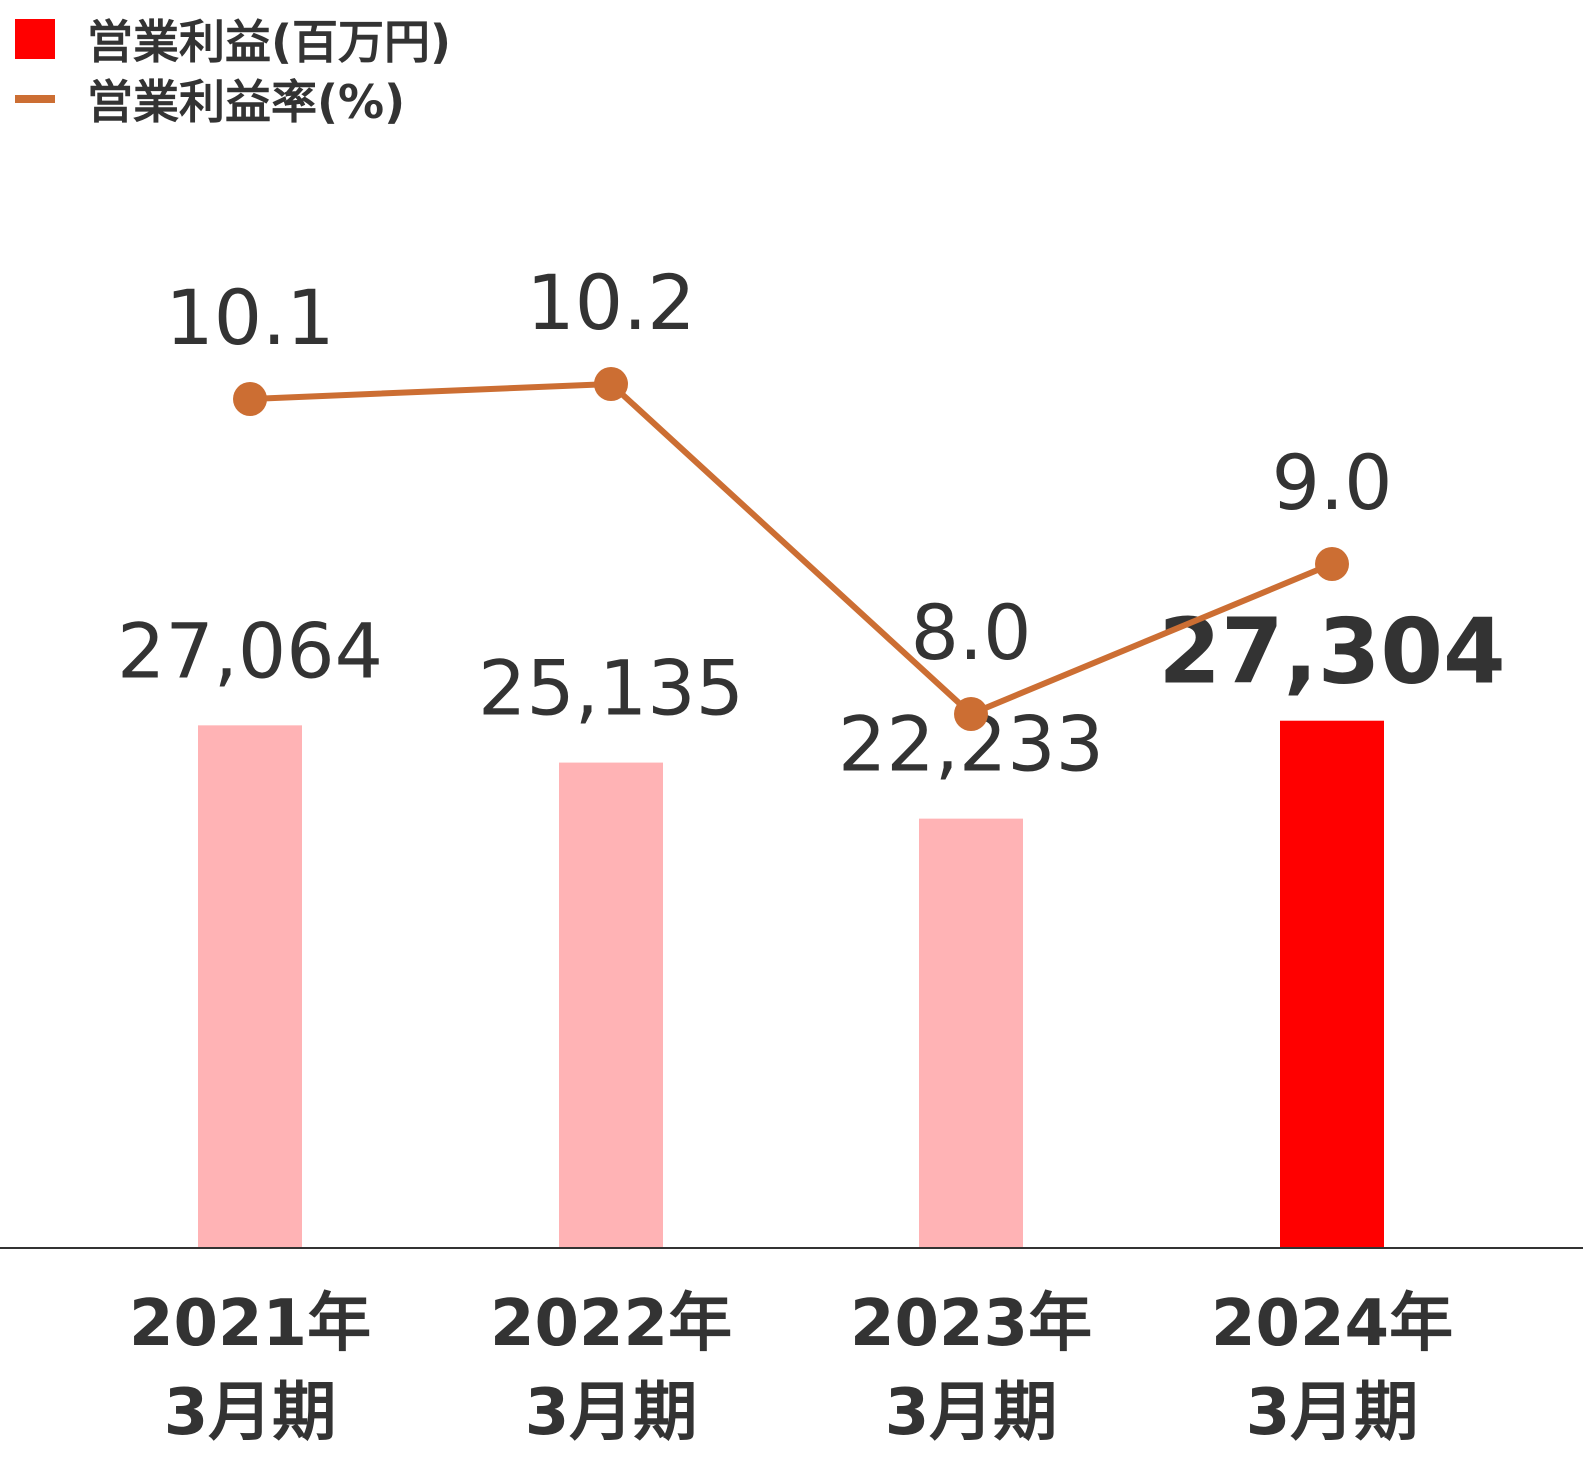  I want to click on legend-swatch-bar, so click(35, 39).